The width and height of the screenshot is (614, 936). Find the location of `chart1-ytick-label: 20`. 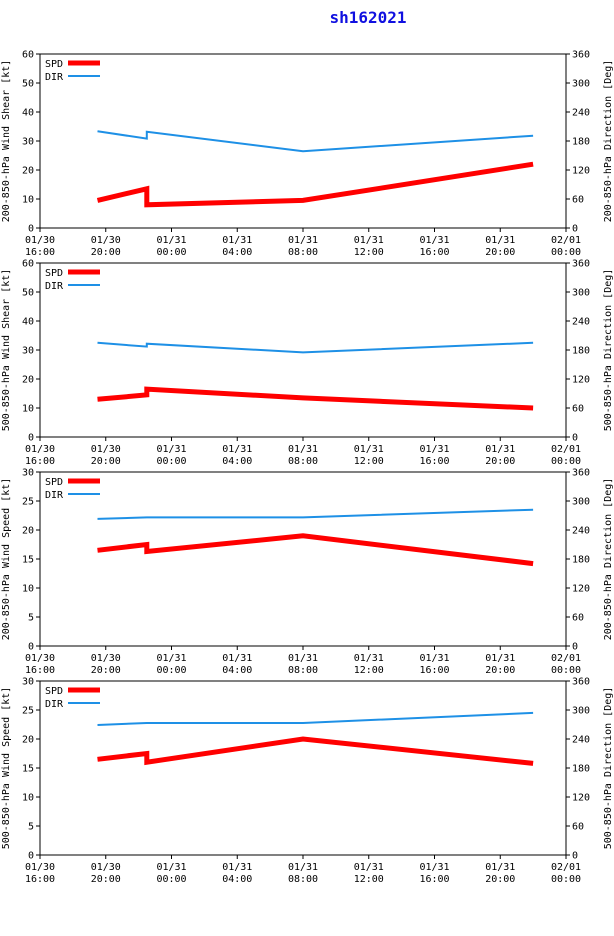

chart1-ytick-label: 20 is located at coordinates (28, 171).